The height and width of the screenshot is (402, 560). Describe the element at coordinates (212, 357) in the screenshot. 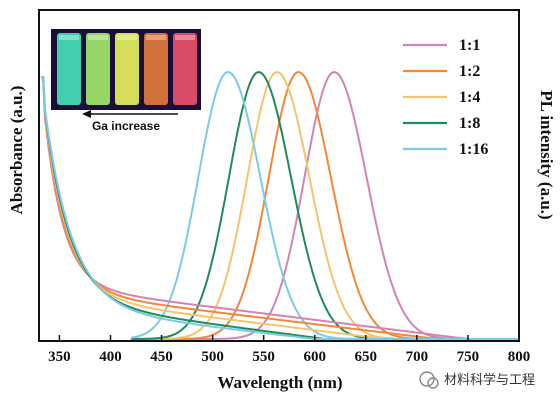

I see `x-tick-label: 500` at that location.